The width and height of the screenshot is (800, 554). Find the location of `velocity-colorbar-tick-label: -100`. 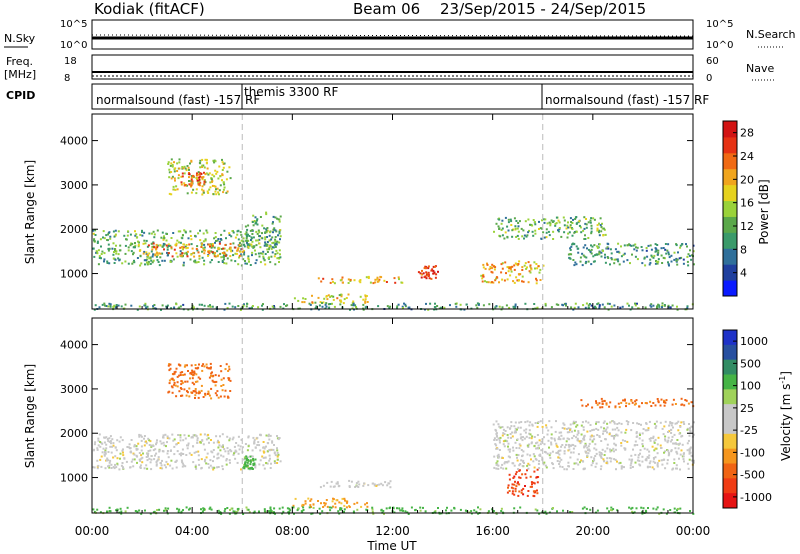

velocity-colorbar-tick-label: -100 is located at coordinates (752, 452).